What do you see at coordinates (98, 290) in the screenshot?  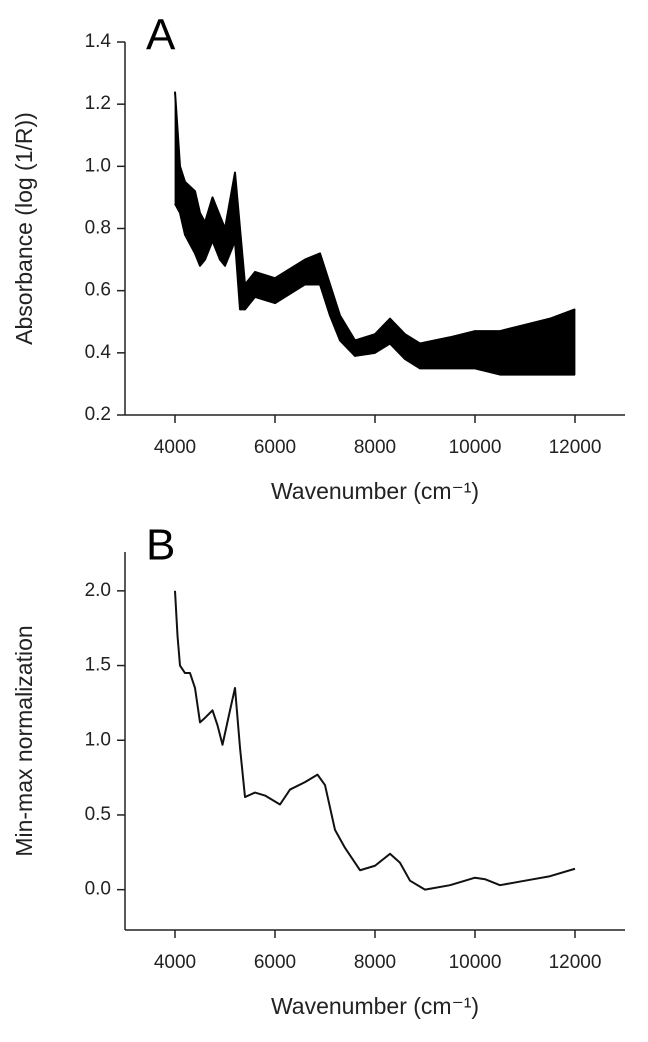 I see `y-tick-label: 0.6` at bounding box center [98, 290].